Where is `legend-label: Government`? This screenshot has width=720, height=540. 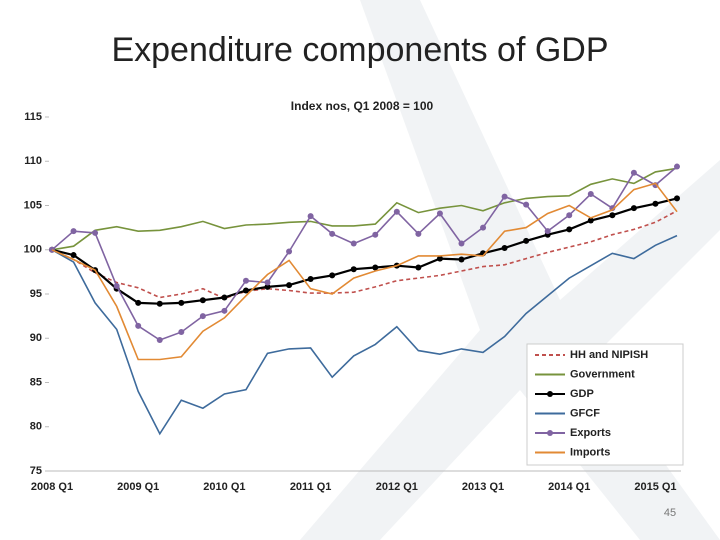
legend-label: Government is located at coordinates (602, 374).